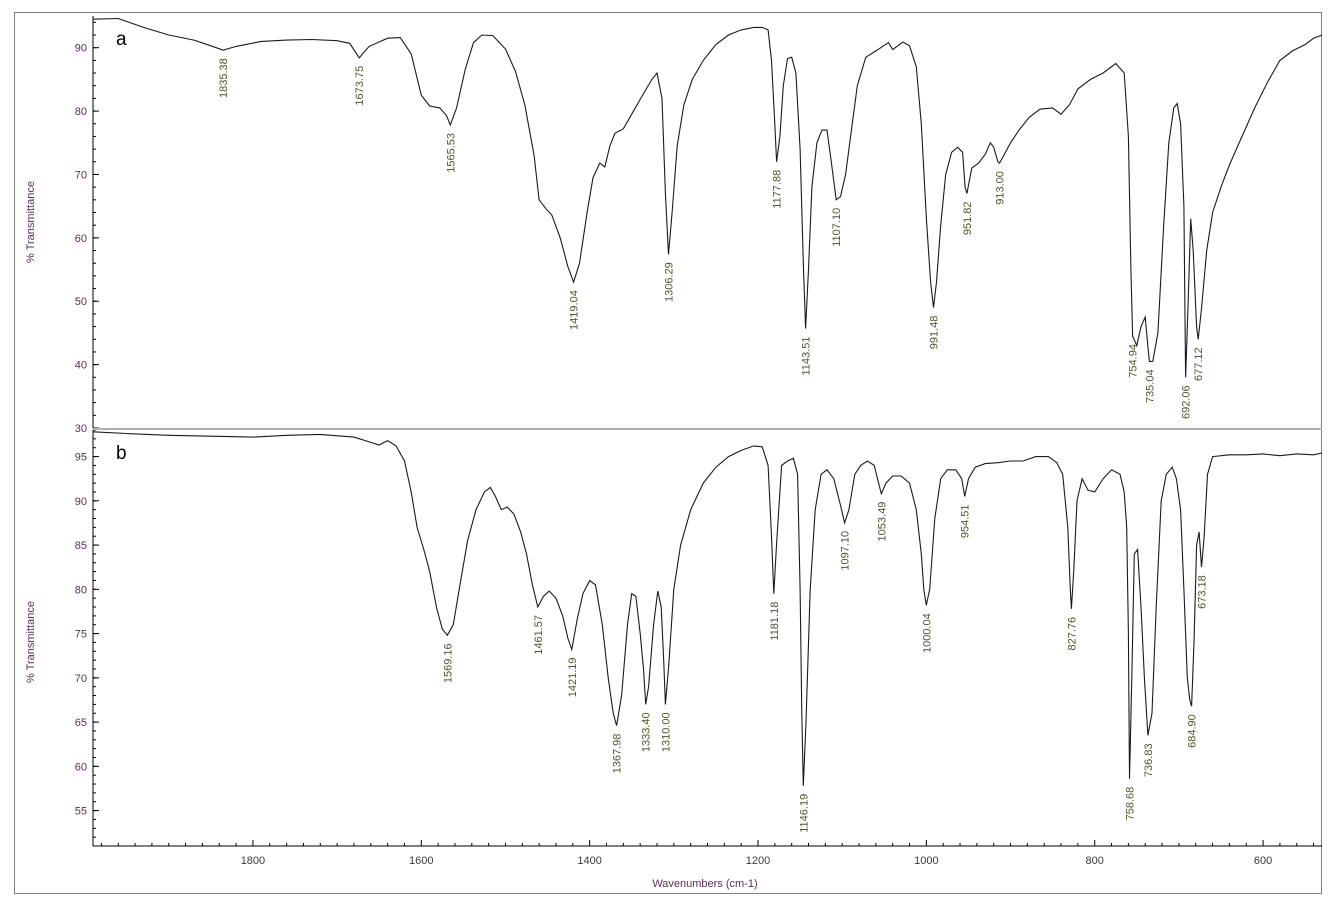 This screenshot has width=1336, height=913. I want to click on peak-label: 758.68, so click(1131, 804).